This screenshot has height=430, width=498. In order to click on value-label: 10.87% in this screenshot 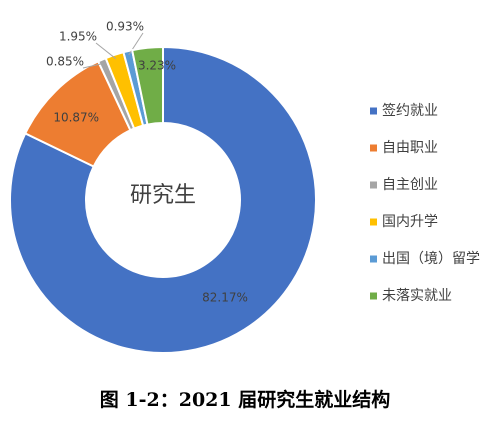, I will do `click(76, 118)`.